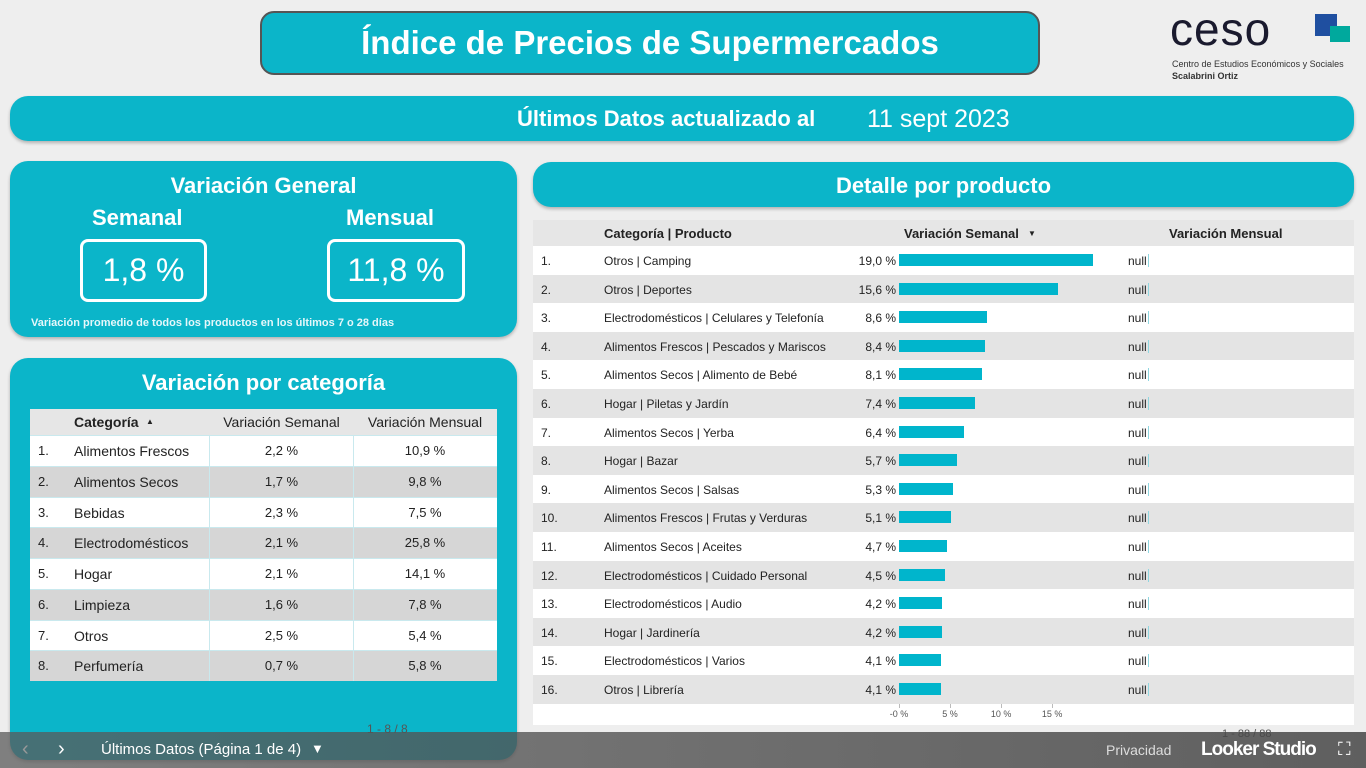 Image resolution: width=1366 pixels, height=768 pixels. Describe the element at coordinates (549, 690) in the screenshot. I see `row-rank: 16.` at that location.